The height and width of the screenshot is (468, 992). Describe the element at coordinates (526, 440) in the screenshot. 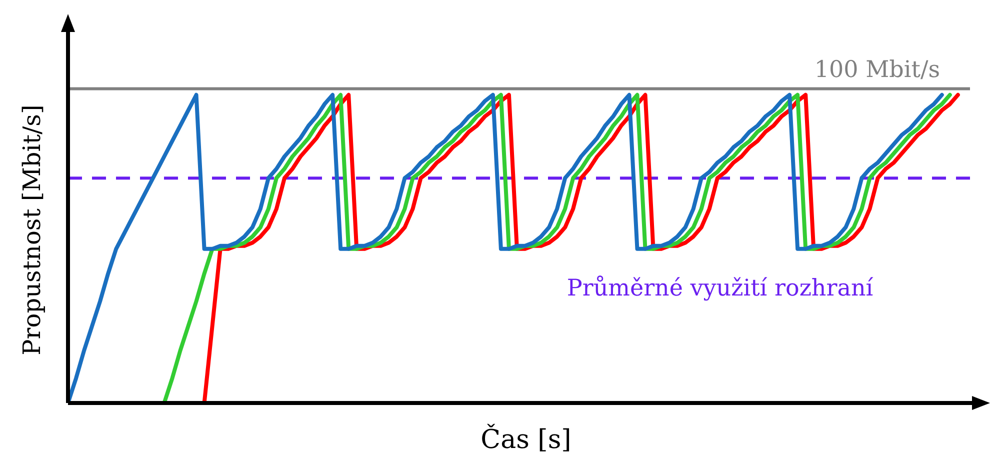

I see `x-axis-title: Čas [s]` at that location.